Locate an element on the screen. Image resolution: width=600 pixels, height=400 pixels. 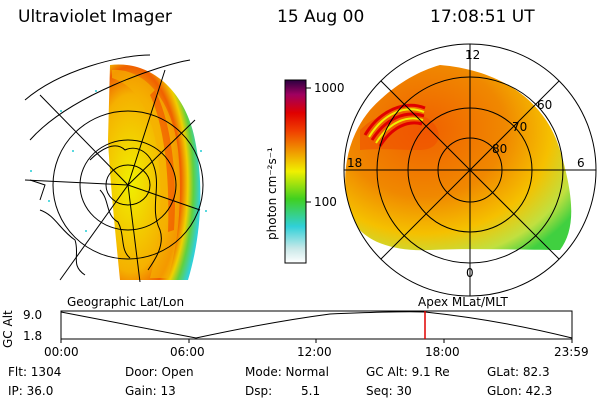
mlt-label-6: 6 is located at coordinates (581, 163).